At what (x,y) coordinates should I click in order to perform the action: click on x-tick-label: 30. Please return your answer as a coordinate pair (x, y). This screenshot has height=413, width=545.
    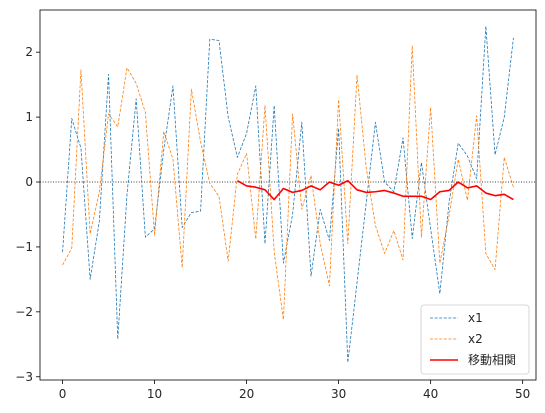
    Looking at the image, I should click on (338, 394).